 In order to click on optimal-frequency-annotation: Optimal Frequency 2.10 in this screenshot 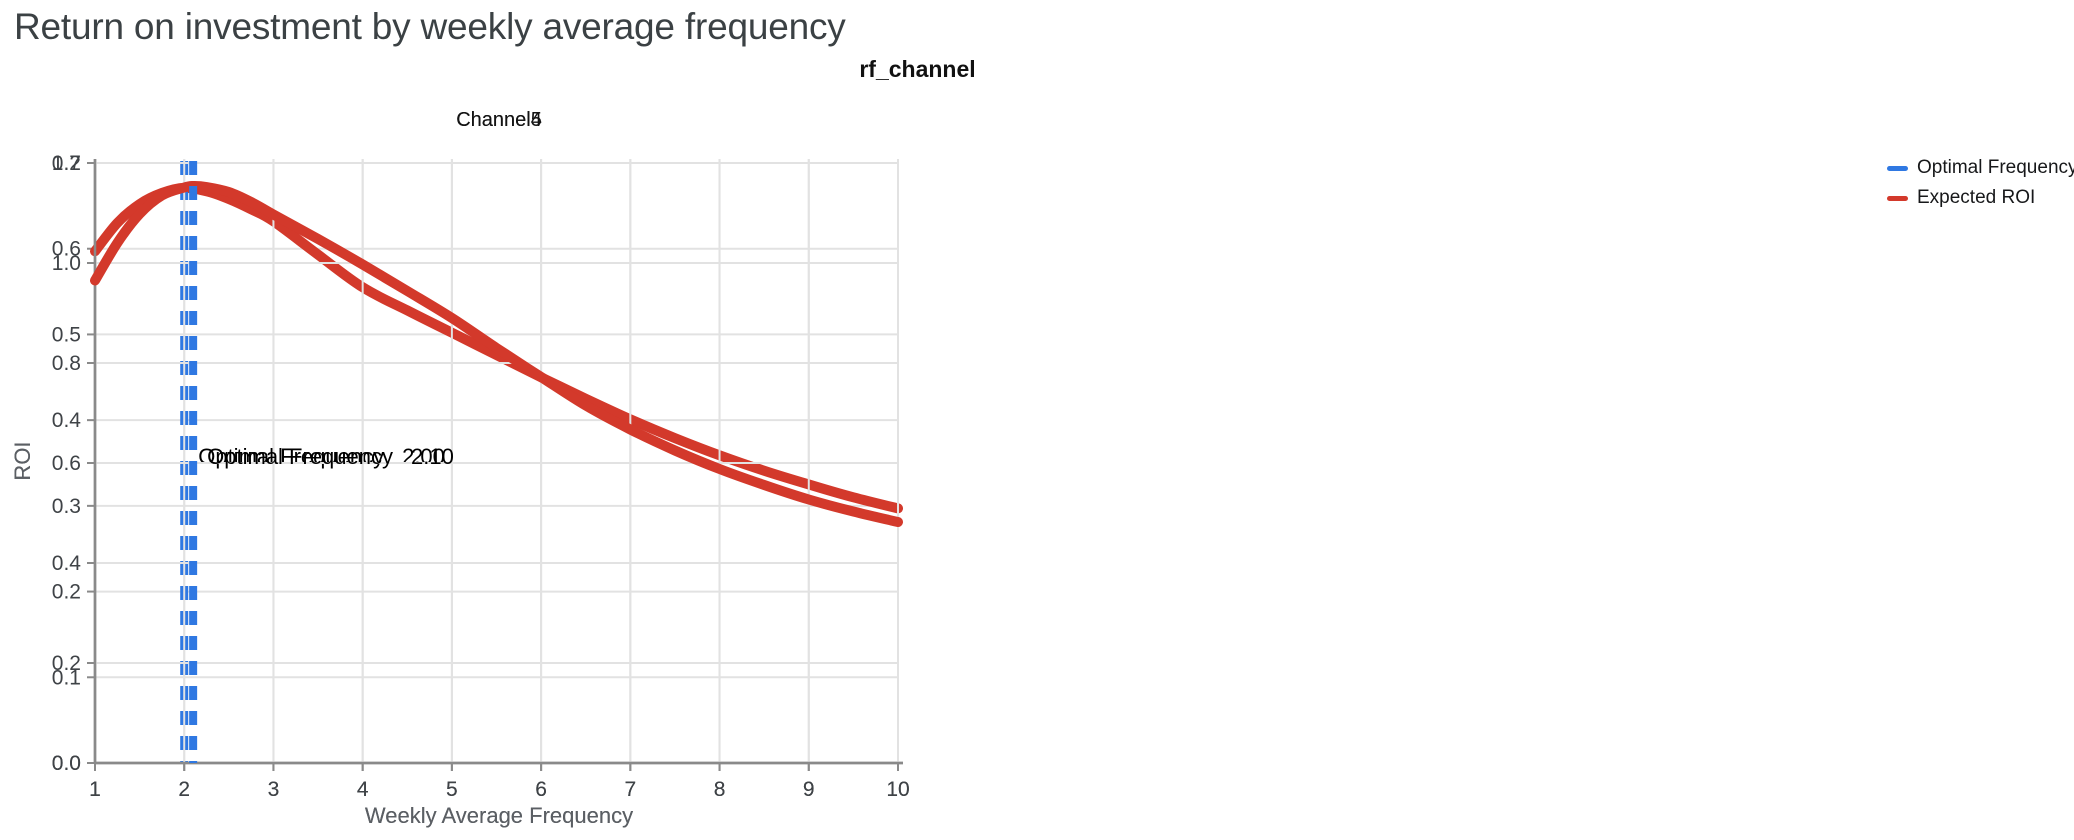, I will do `click(330, 456)`.